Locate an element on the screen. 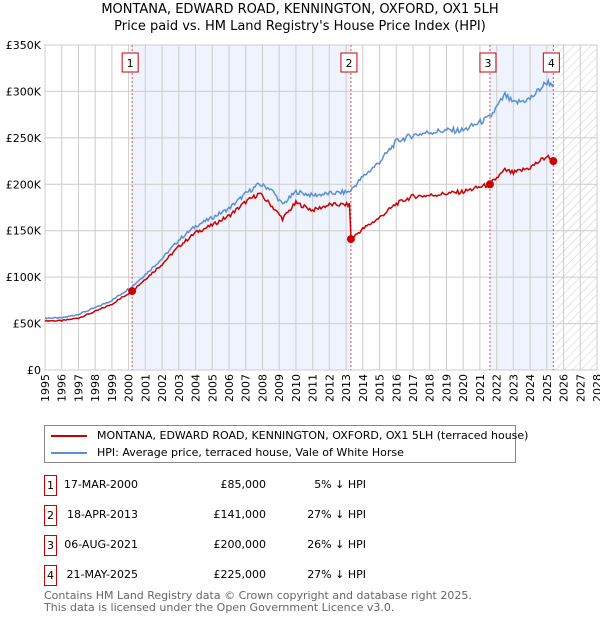 This screenshot has width=600, height=620. sale-row: 1 17-MAR-2000 £85,000 5% ↓ HPI is located at coordinates (244, 485).